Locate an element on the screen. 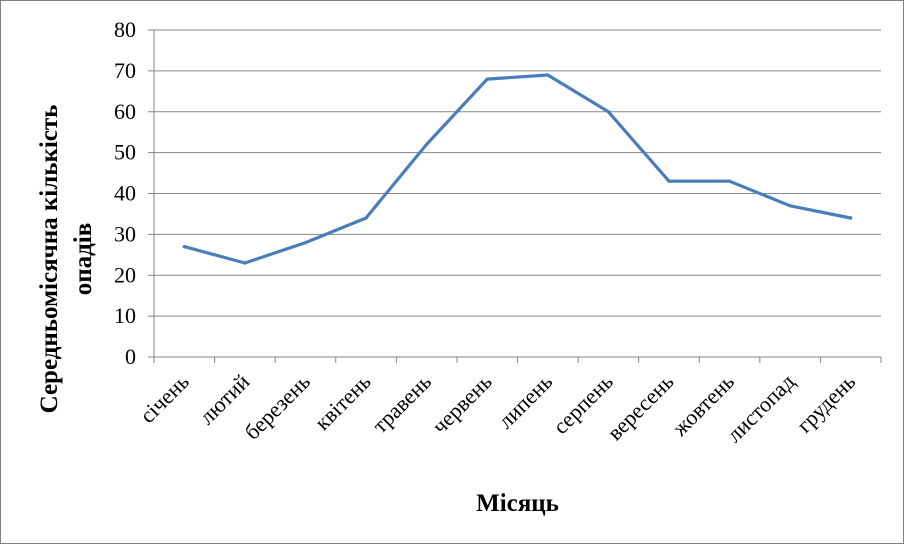 This screenshot has width=904, height=548. x-tick-label: грудень is located at coordinates (826, 403).